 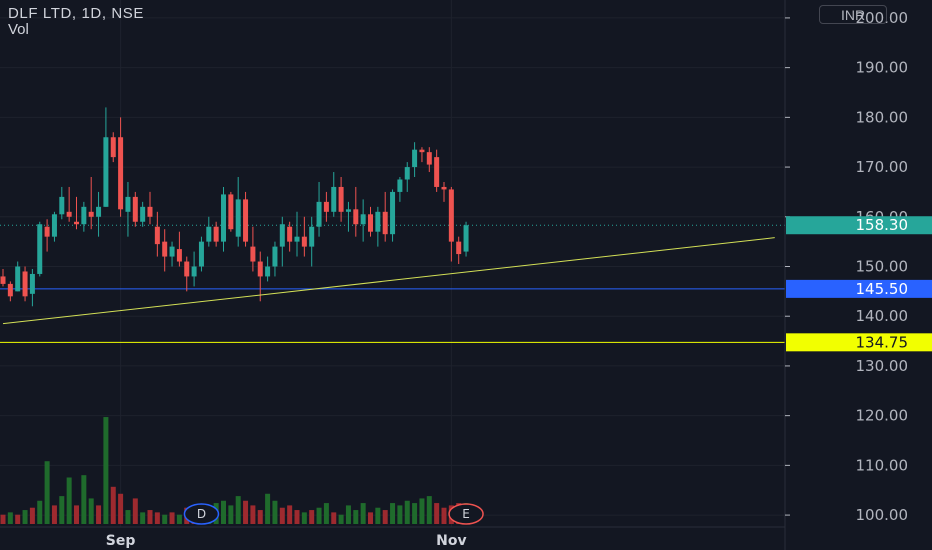 What do you see at coordinates (859, 225) in the screenshot?
I see `last-price-tag: 158.30` at bounding box center [859, 225].